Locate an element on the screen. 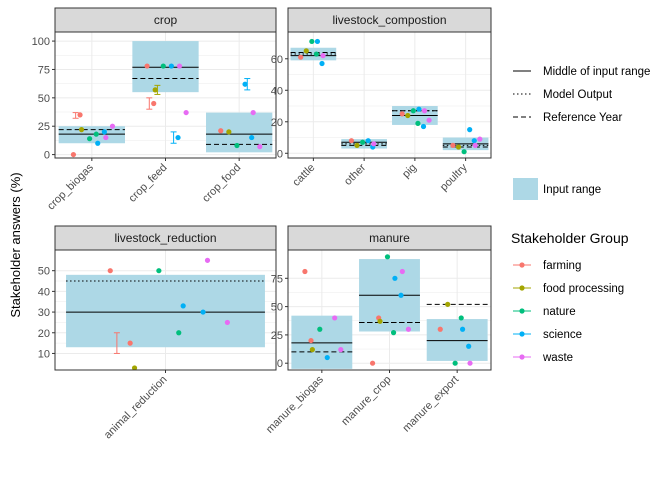 The width and height of the screenshot is (672, 480). y-tick-label: 0 is located at coordinates (280, 154).